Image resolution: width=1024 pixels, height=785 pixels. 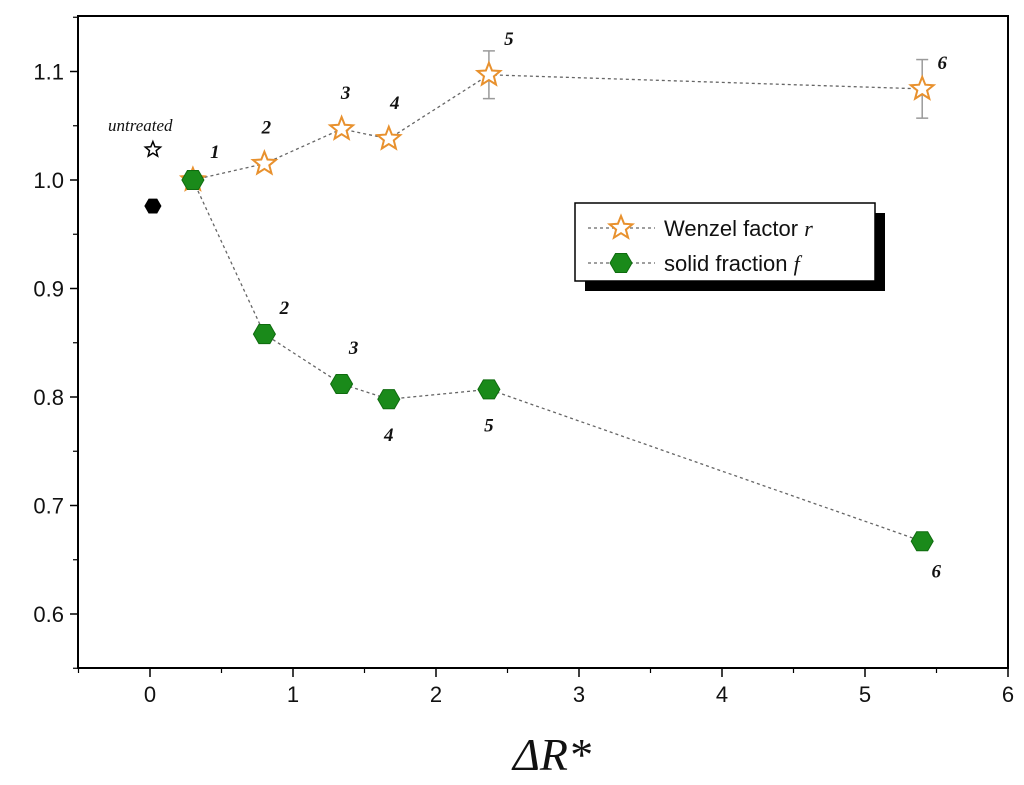 I want to click on legend-star-icon, so click(x=621, y=226).